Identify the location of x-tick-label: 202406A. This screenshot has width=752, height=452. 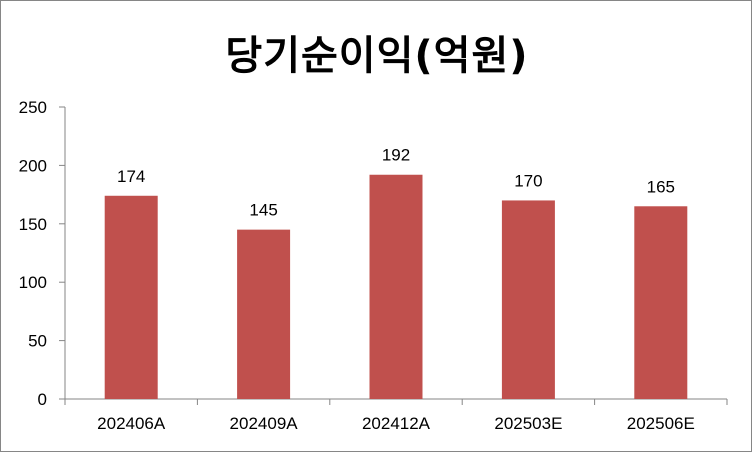
(131, 423).